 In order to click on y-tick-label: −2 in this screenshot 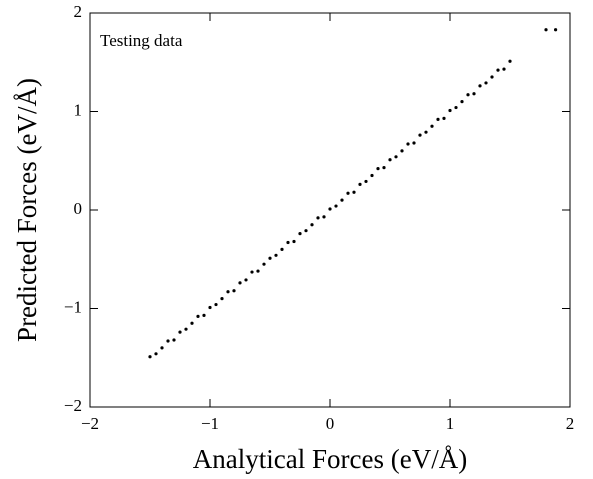, I will do `click(73, 405)`.